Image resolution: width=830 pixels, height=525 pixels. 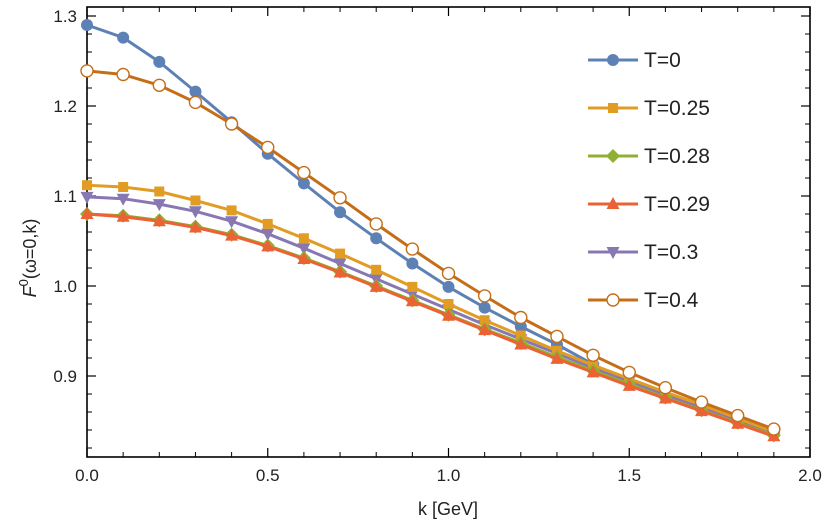 What do you see at coordinates (629, 475) in the screenshot?
I see `x-tick-label: 1.5` at bounding box center [629, 475].